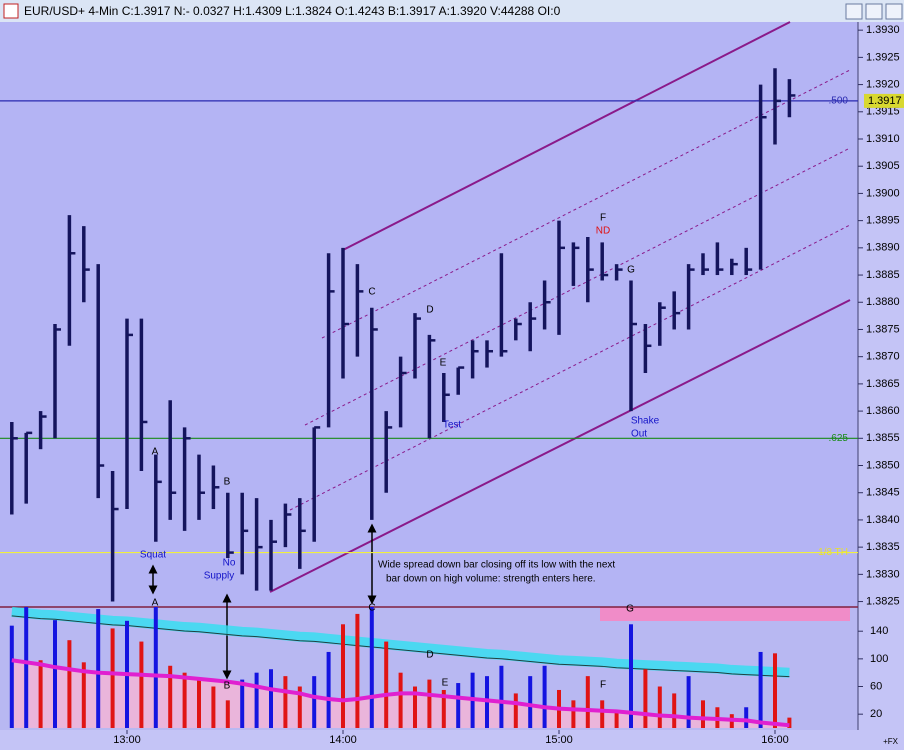  Describe the element at coordinates (11, 11) in the screenshot. I see `app-icon` at that location.